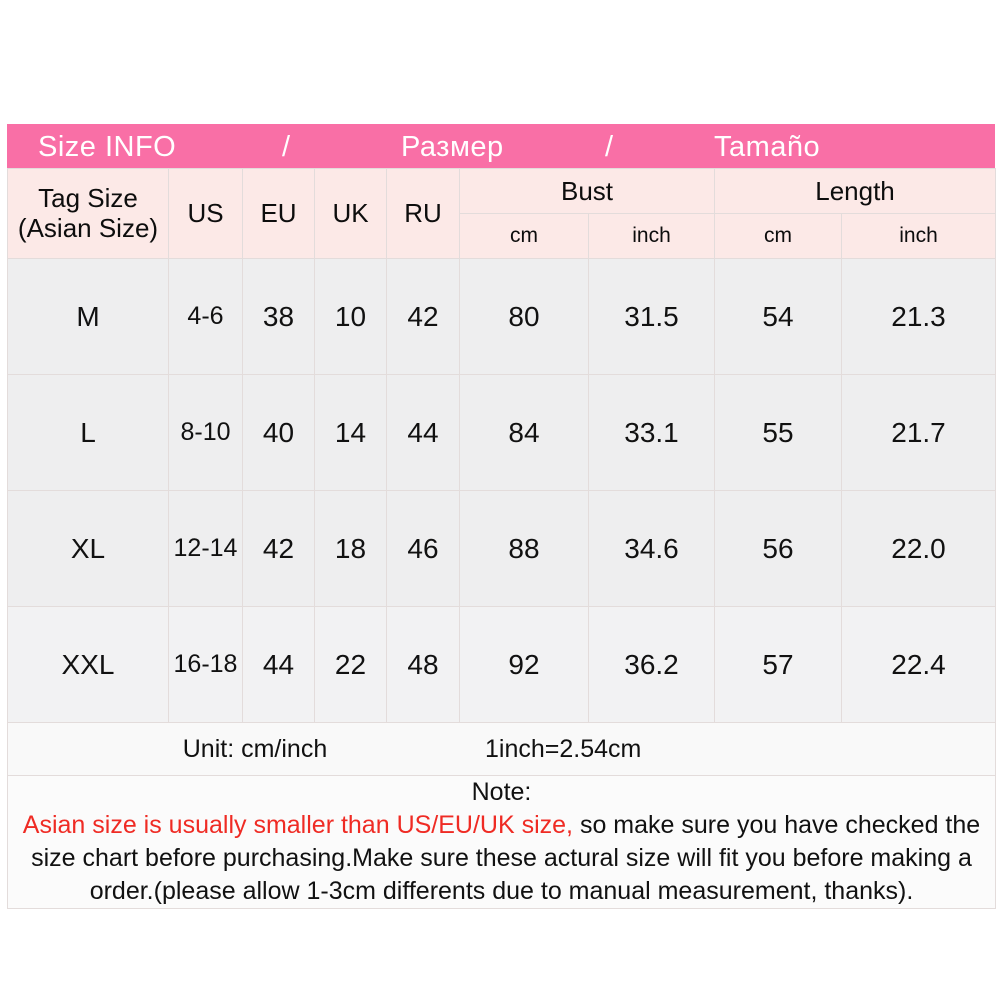  I want to click on cell-length-inch: 22.0, so click(918, 548).